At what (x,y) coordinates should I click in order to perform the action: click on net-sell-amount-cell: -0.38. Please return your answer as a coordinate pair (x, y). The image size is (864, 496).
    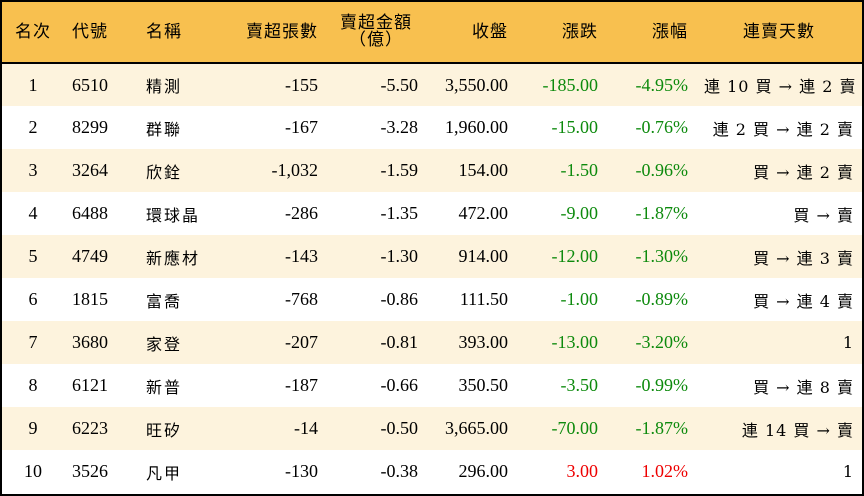
    Looking at the image, I should click on (399, 471).